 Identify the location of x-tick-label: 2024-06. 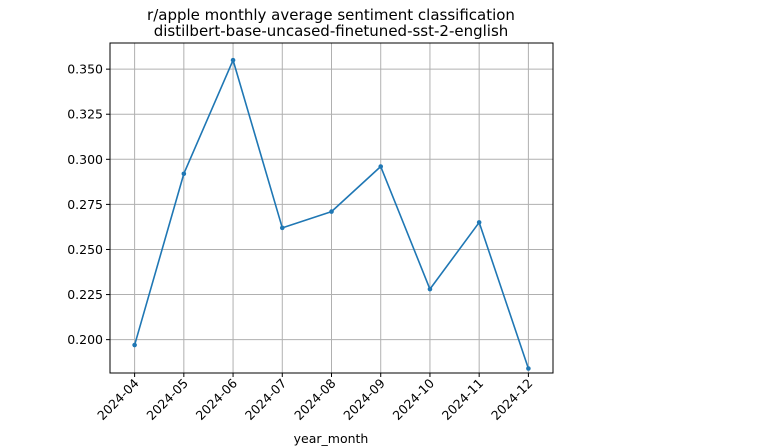
(217, 399).